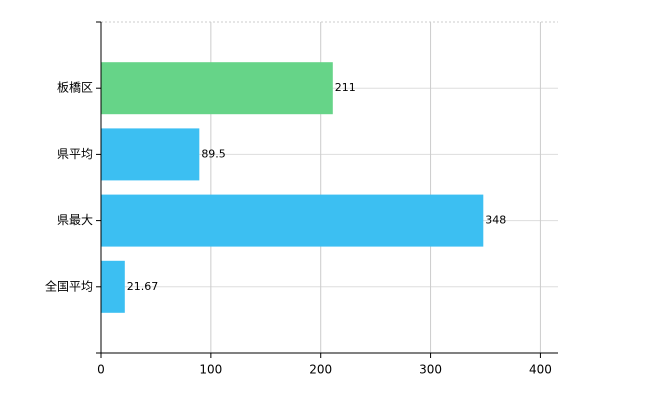 The image size is (650, 400). Describe the element at coordinates (75, 220) in the screenshot. I see `y-tick-label: 県最大` at that location.